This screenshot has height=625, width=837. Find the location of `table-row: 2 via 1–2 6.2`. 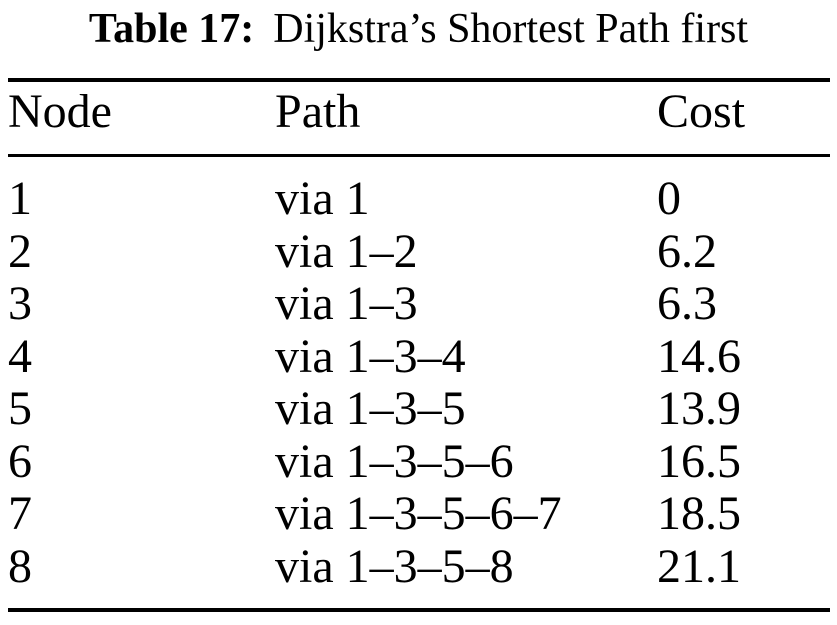

table-row: 2 via 1–2 6.2 is located at coordinates (419, 251).